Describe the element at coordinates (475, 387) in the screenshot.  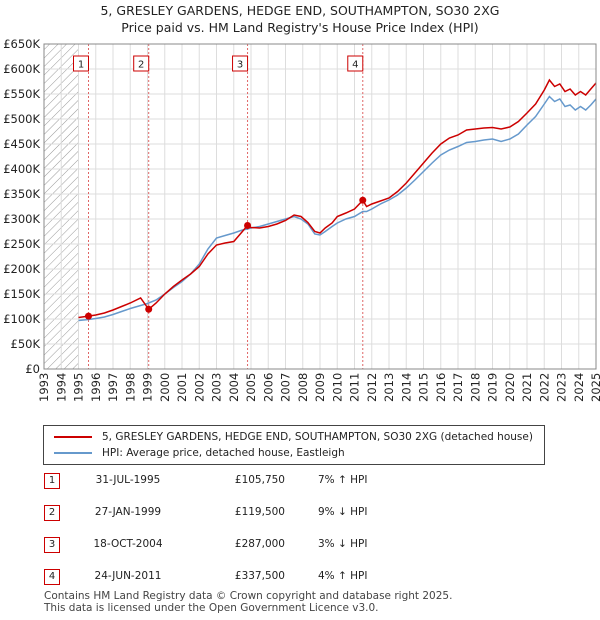
I see `x-tick-label: 2018` at that location.